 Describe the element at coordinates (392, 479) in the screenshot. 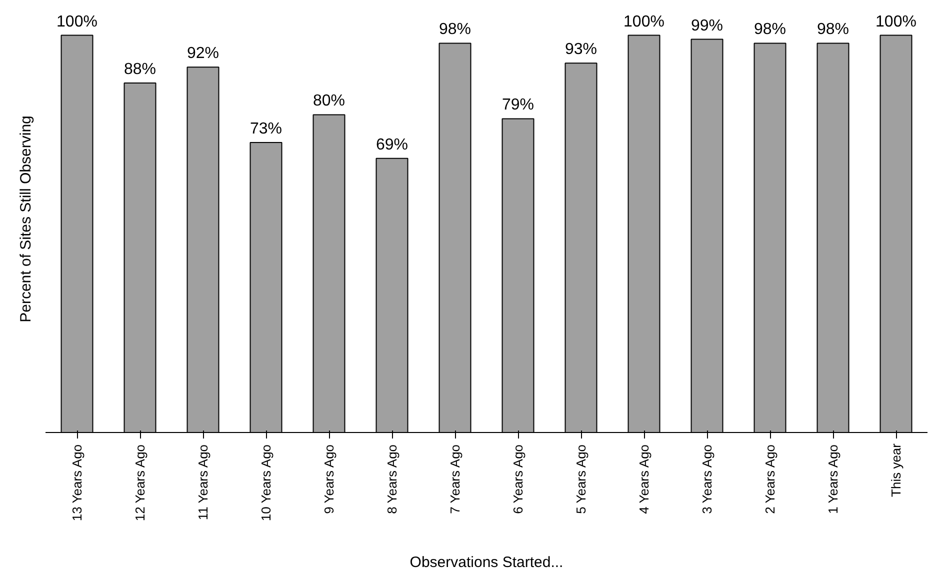

I see `x-tick-label: 8 Years Ago` at that location.